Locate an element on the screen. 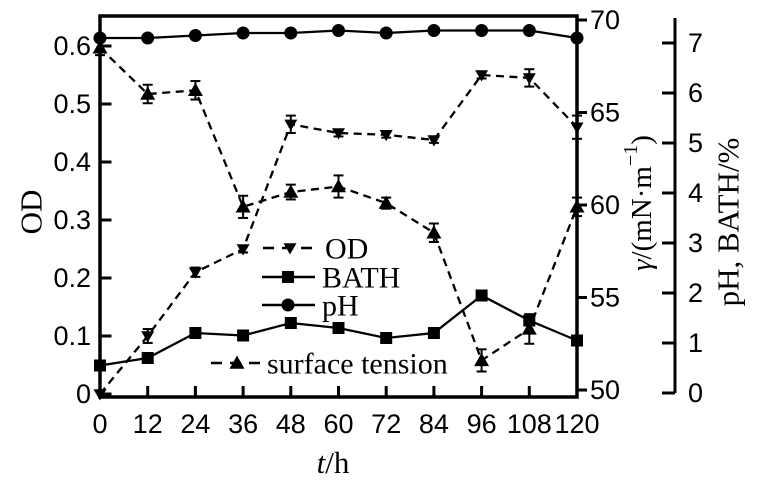 The image size is (758, 482). x-axis-title-variable: t is located at coordinates (322, 462).